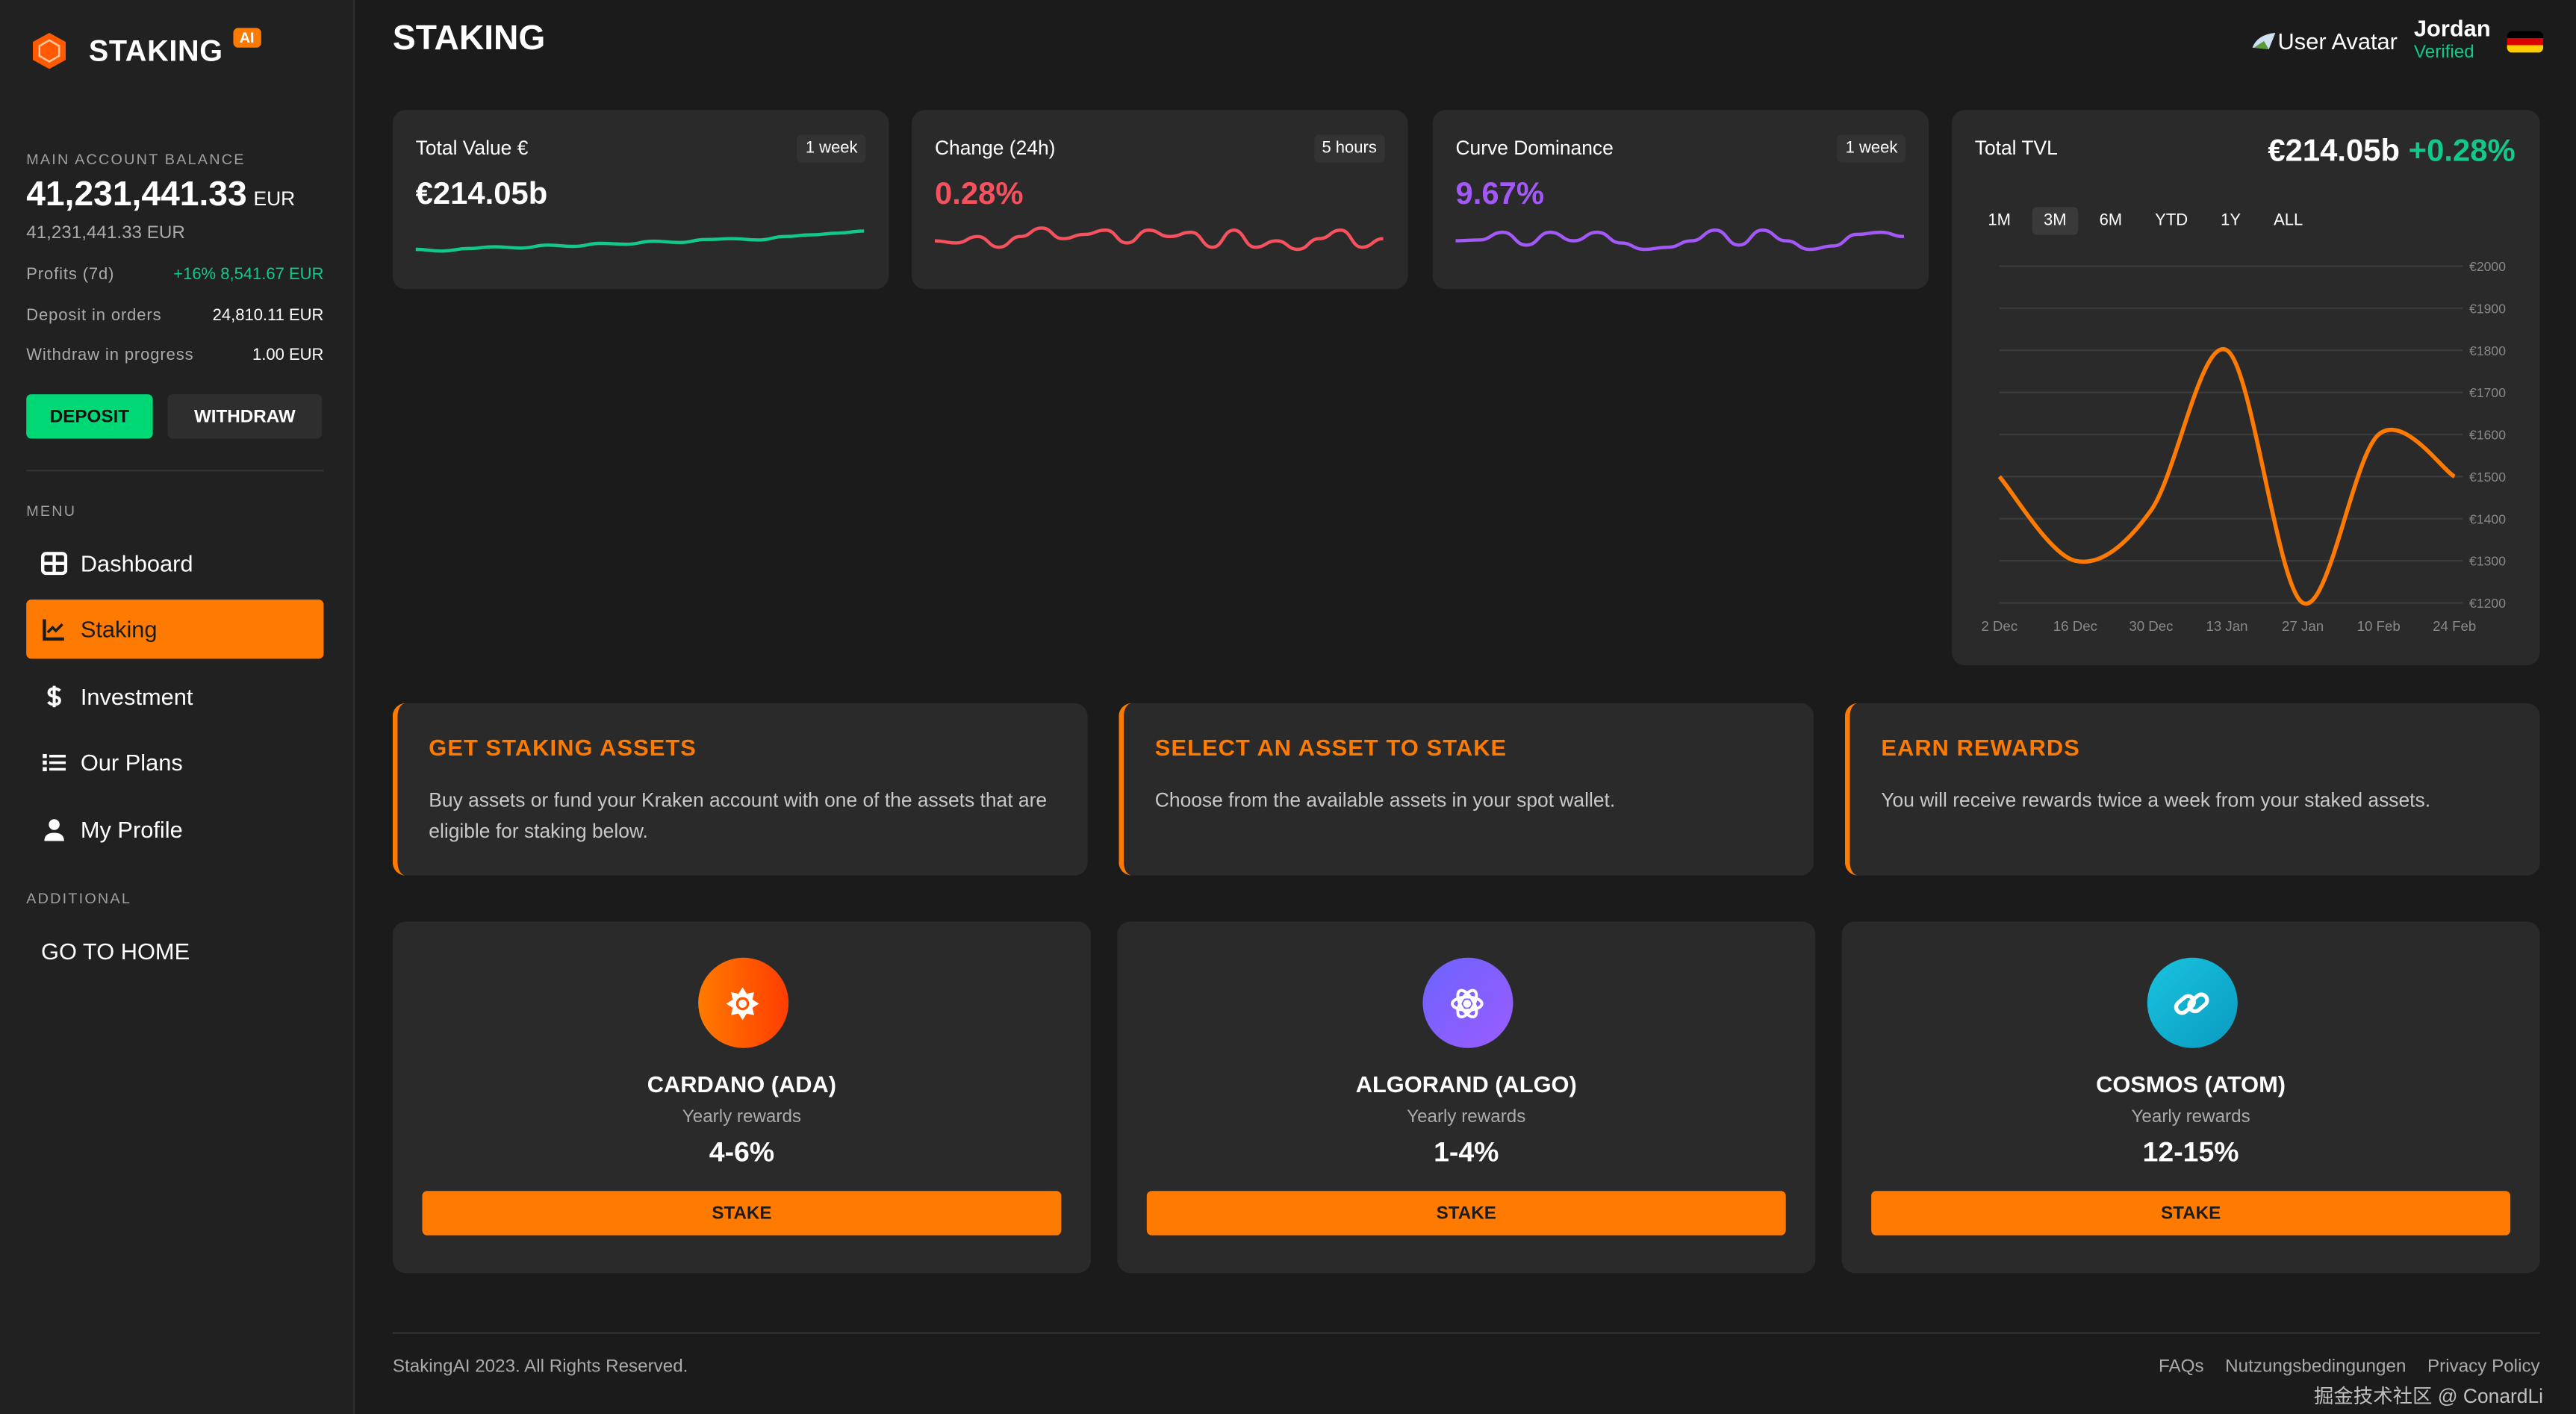 This screenshot has height=1414, width=2576. Describe the element at coordinates (54, 762) in the screenshot. I see `list-icon` at that location.